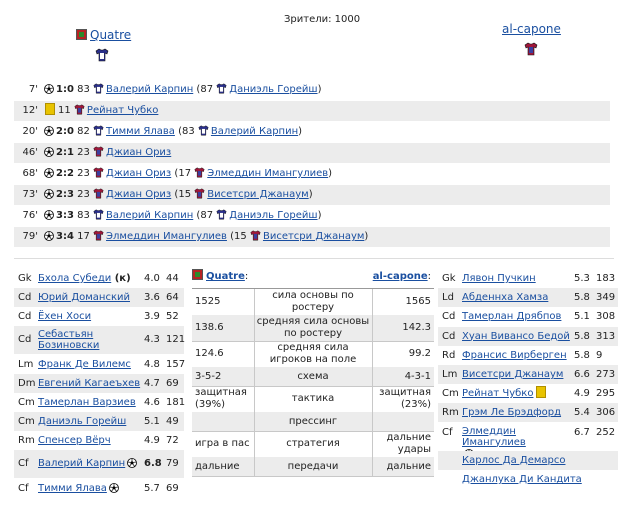 This screenshot has width=638, height=530. I want to click on player-link: Тамерлан Дрябпов, so click(512, 317).